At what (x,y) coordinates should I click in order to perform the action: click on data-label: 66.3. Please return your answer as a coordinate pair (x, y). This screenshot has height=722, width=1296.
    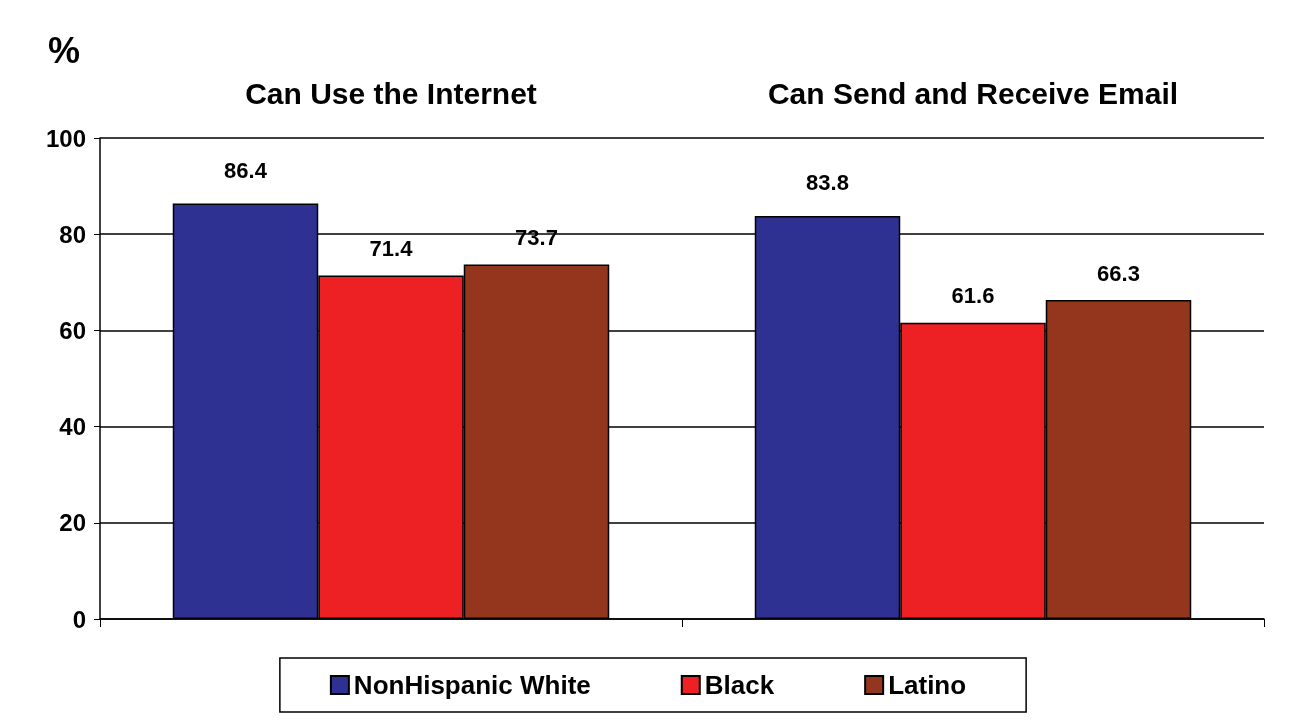
    Looking at the image, I should click on (1118, 273).